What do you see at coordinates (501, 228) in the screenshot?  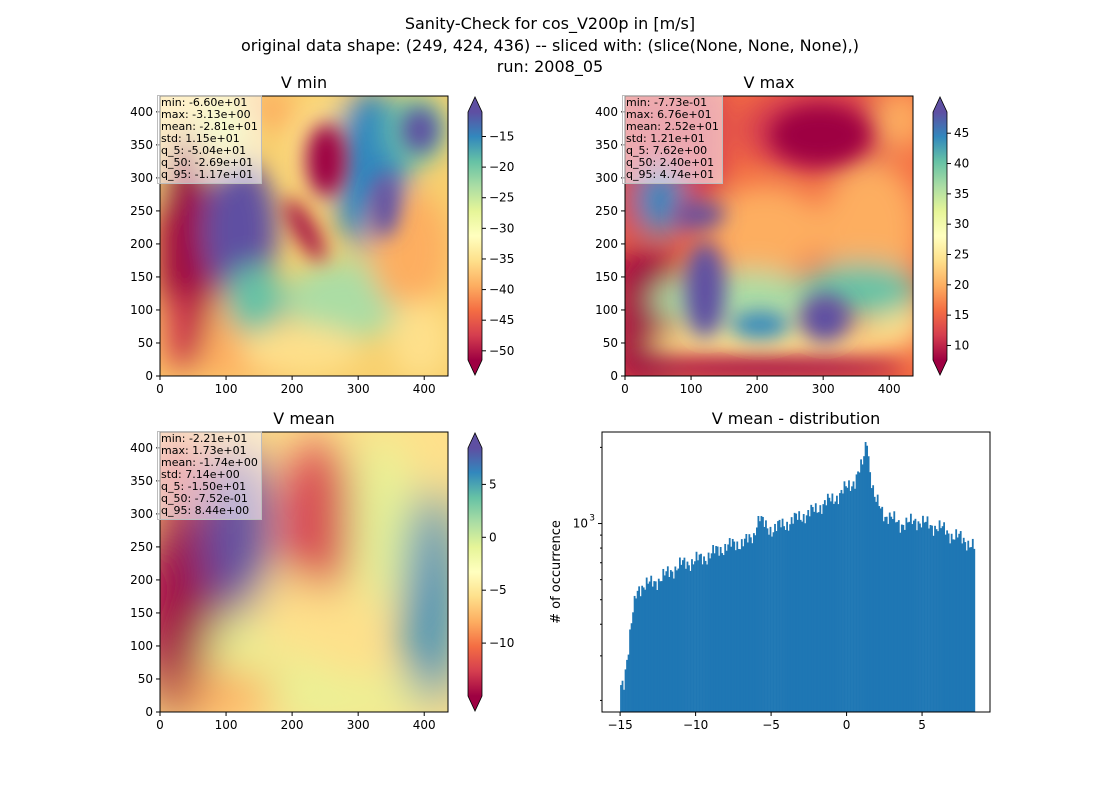 I see `colorbar-tick-label: −30` at bounding box center [501, 228].